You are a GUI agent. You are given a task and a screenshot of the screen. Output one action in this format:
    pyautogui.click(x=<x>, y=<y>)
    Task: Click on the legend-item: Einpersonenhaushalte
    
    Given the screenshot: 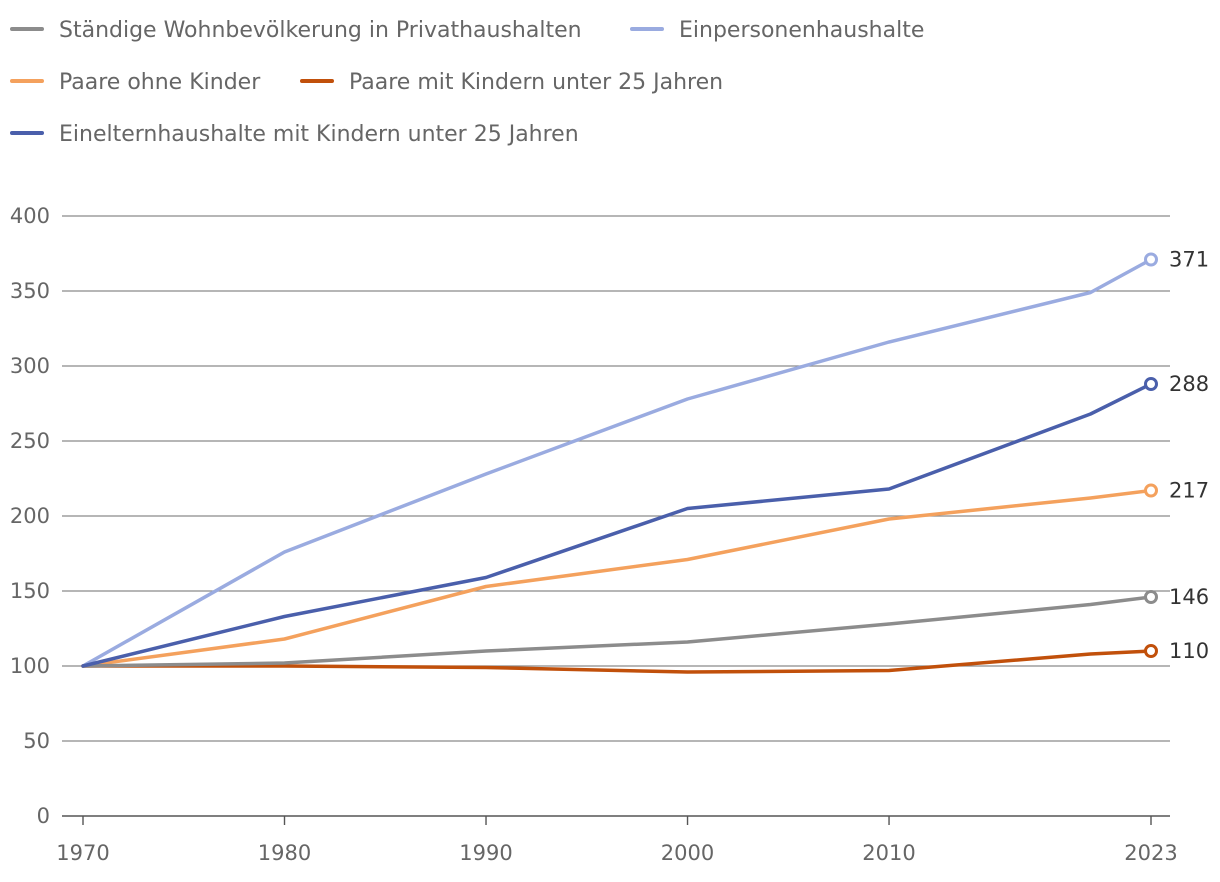 What is the action you would take?
    pyautogui.click(x=777, y=30)
    